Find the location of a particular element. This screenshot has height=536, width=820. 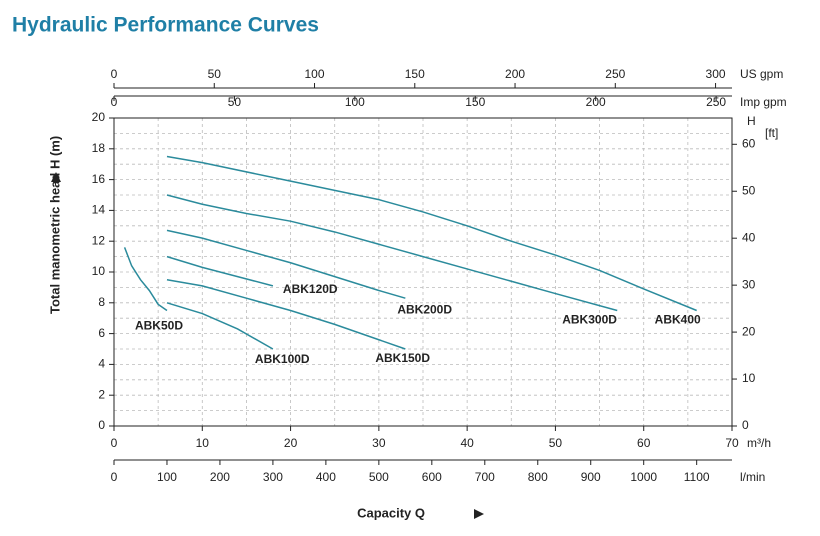

y-arrow is located at coordinates (56, 177).